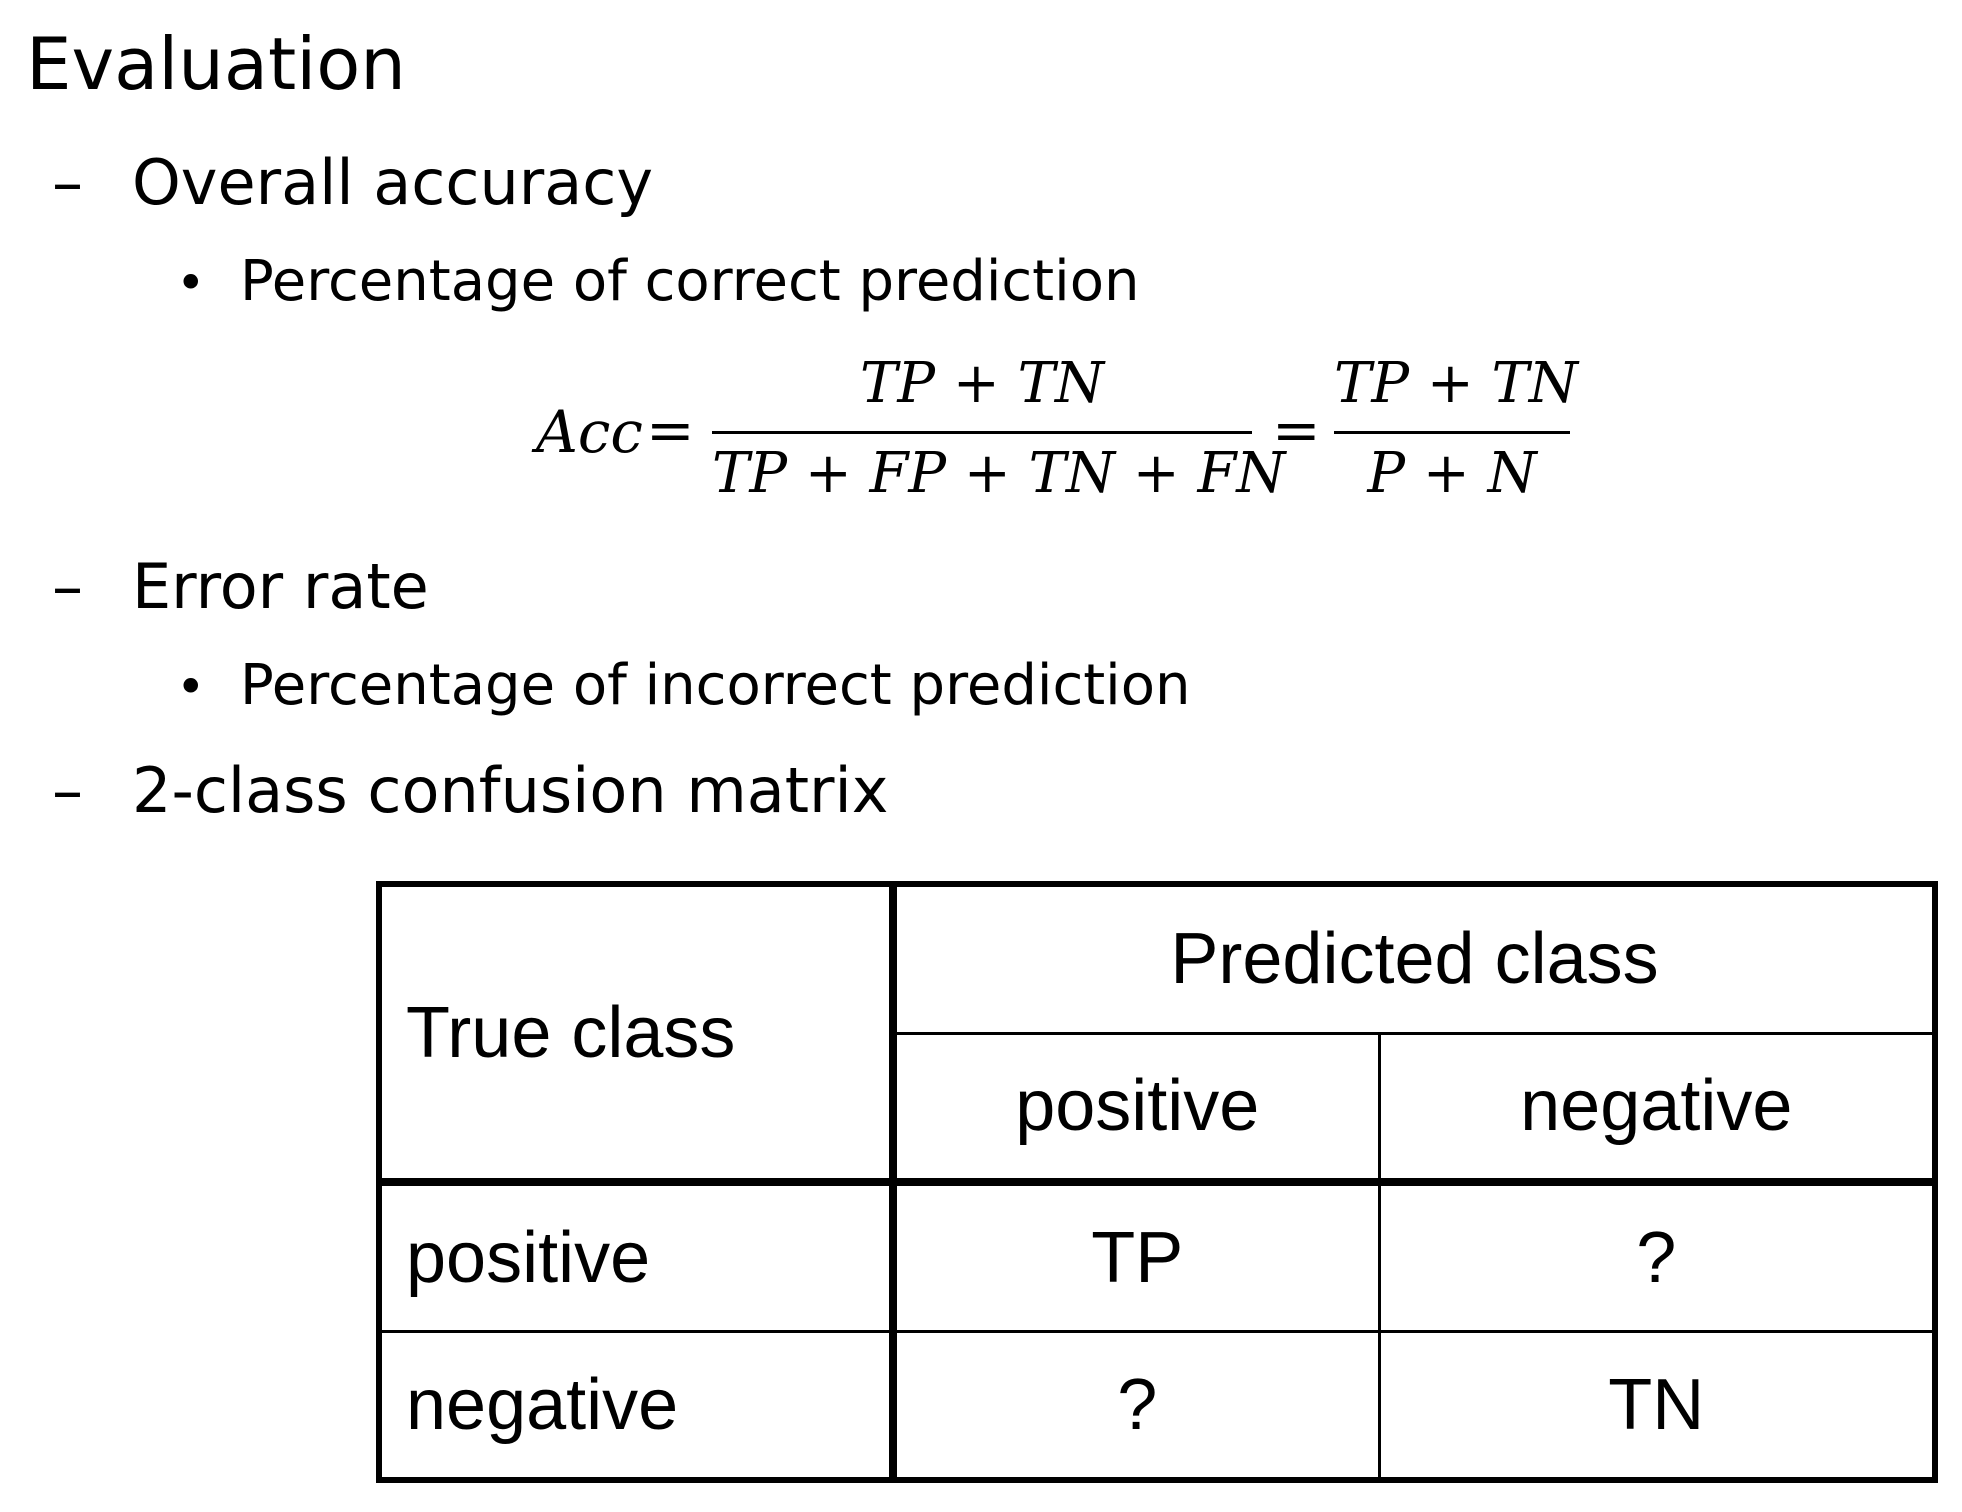 The height and width of the screenshot is (1512, 1962). What do you see at coordinates (636, 1406) in the screenshot?
I see `row-label-negative: negative` at bounding box center [636, 1406].